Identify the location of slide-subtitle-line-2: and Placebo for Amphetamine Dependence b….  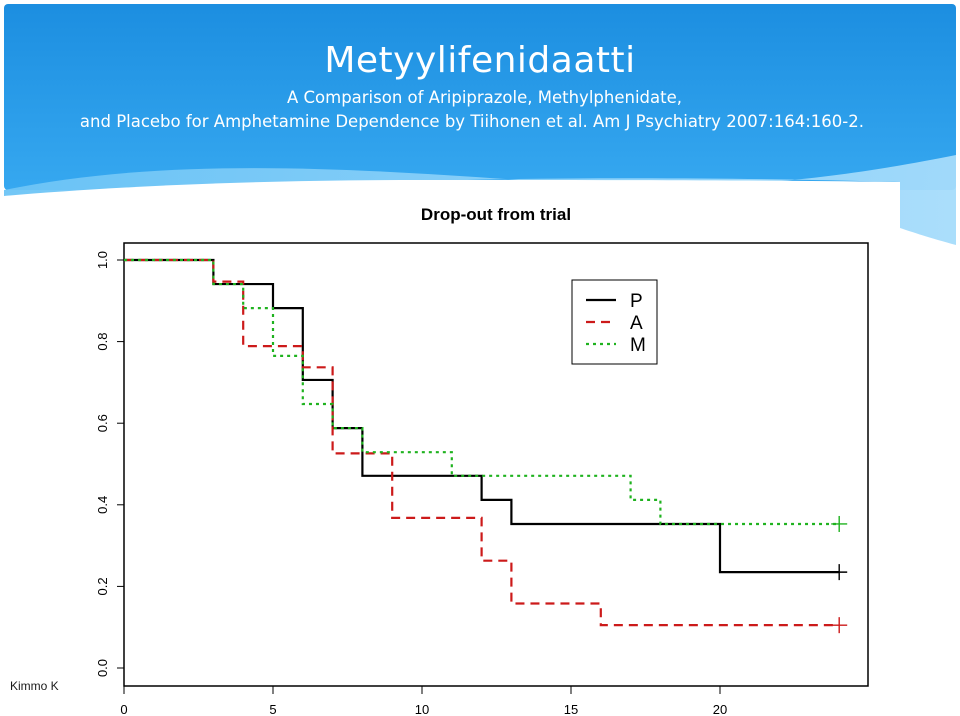
(471, 121).